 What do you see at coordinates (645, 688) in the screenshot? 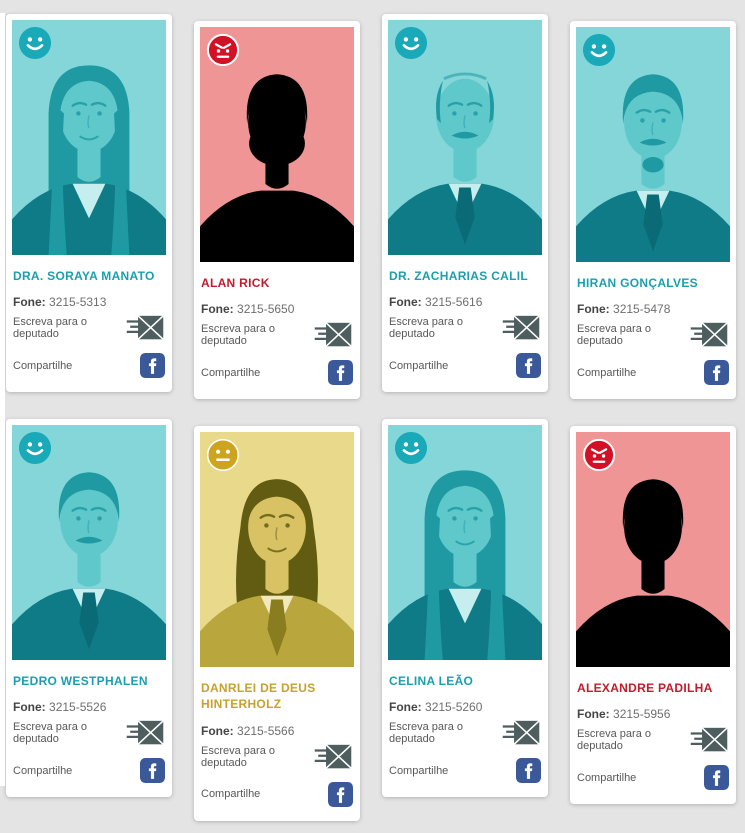
I see `deputy-name: ALEXANDRE PADILHA` at bounding box center [645, 688].